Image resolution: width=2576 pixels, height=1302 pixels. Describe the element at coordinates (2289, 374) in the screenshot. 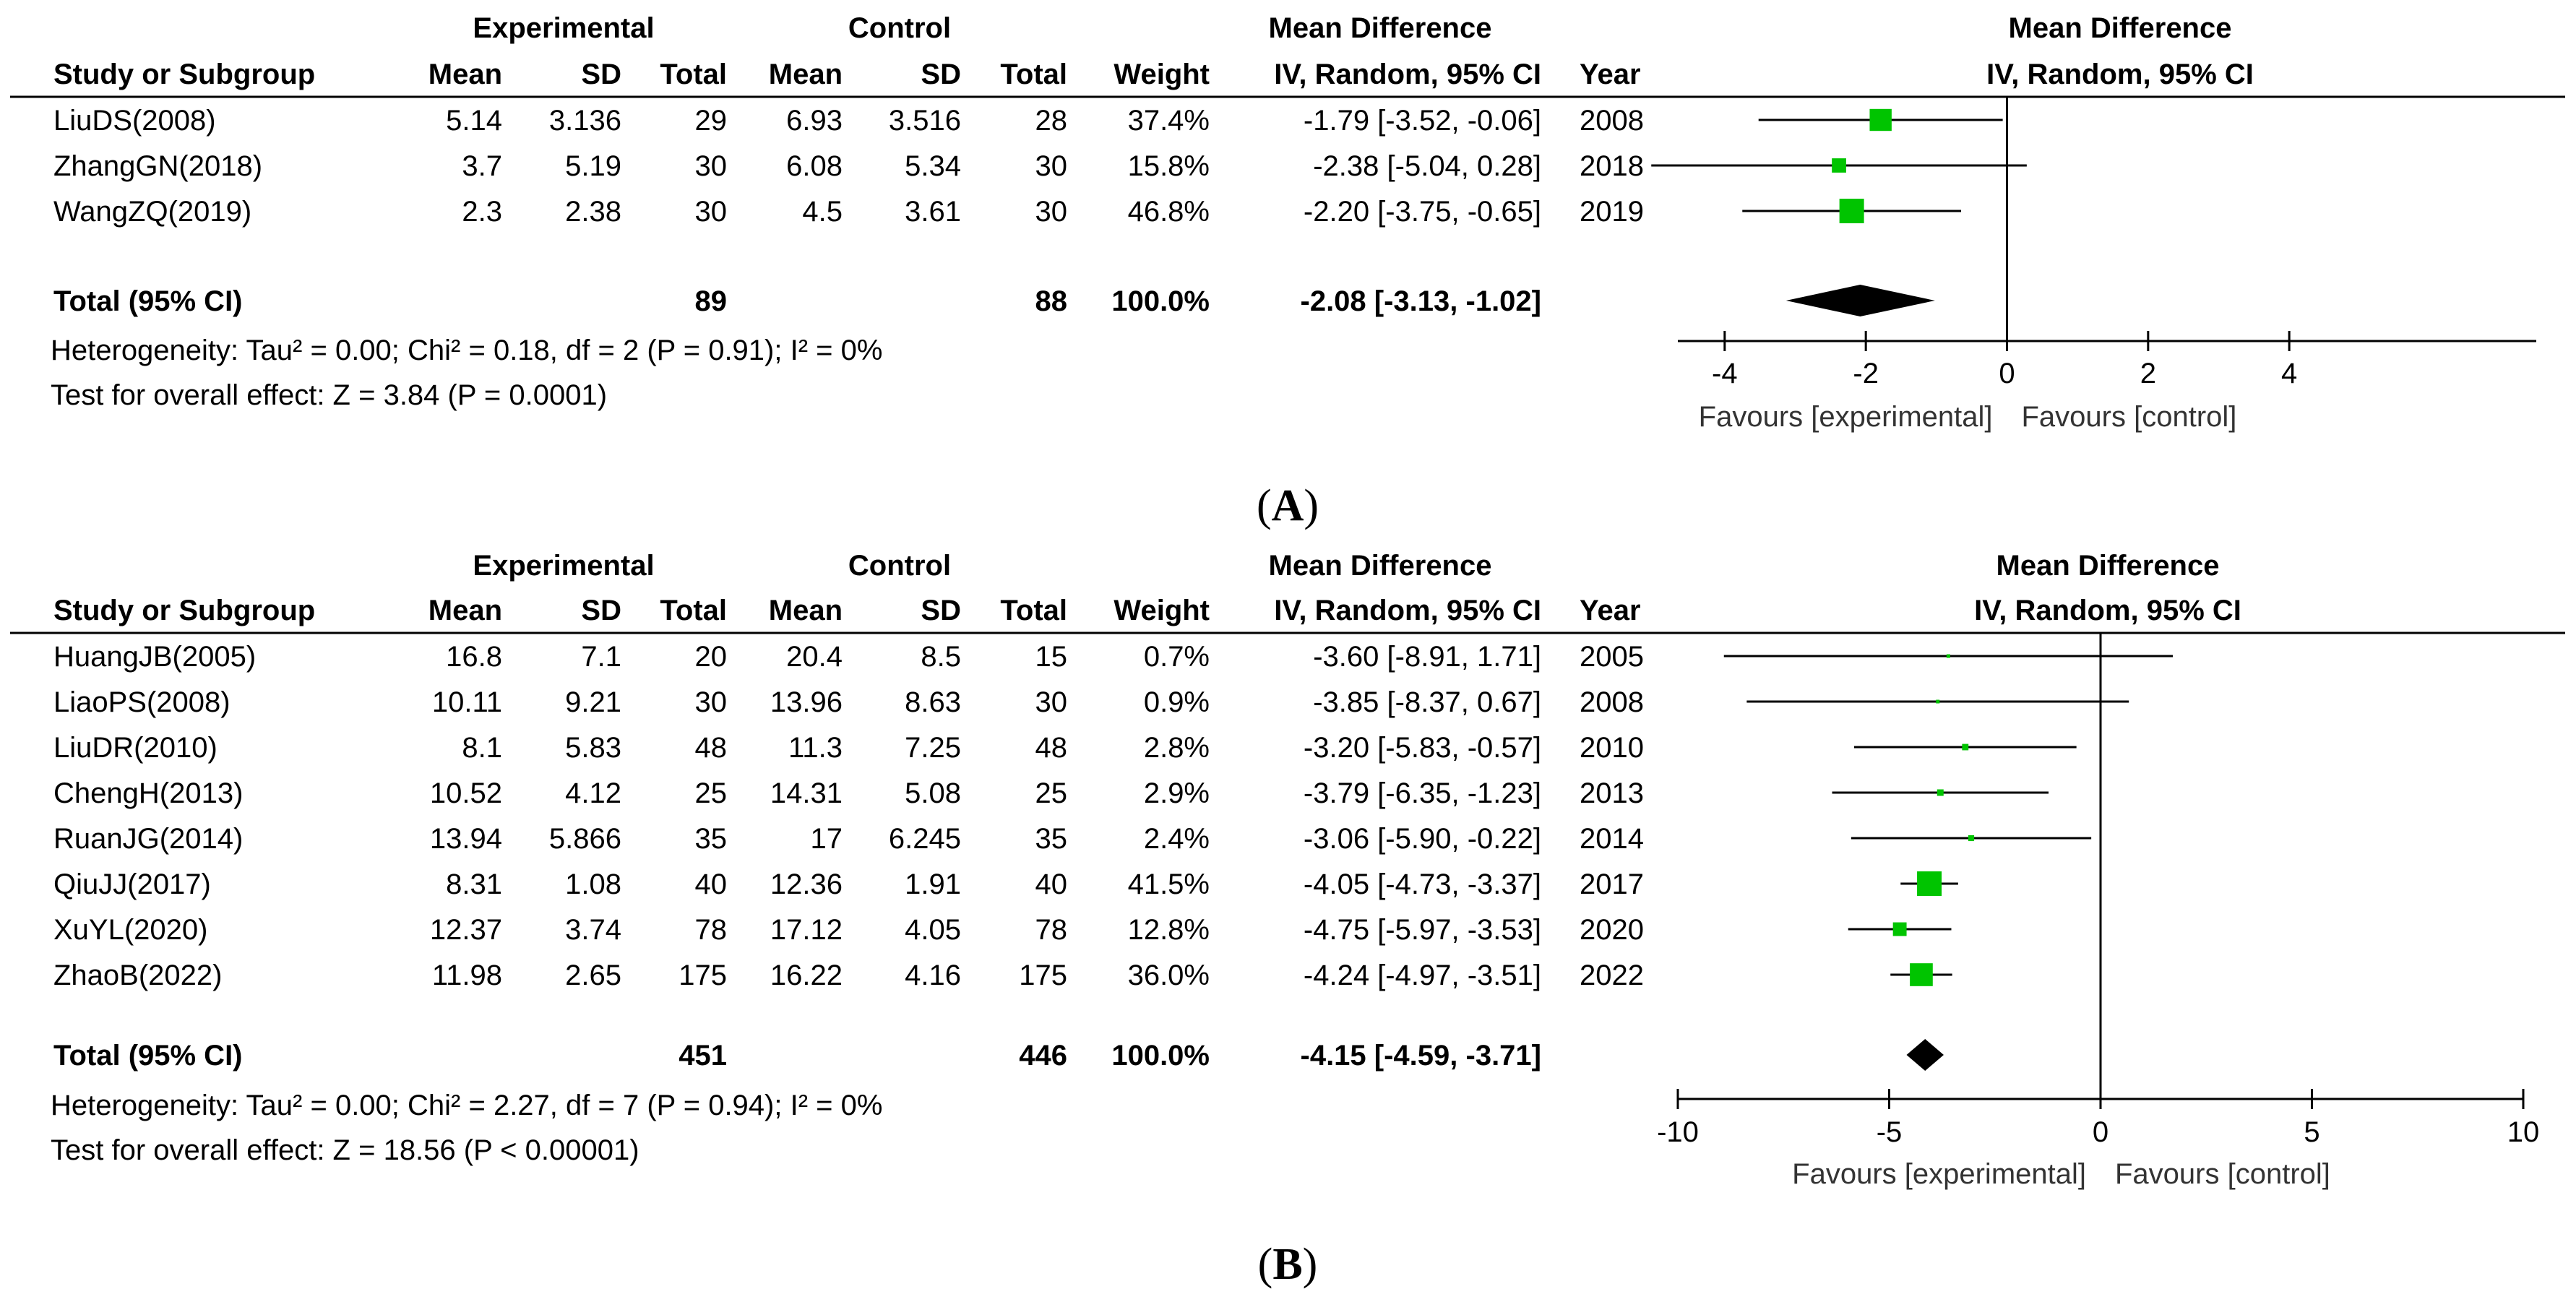

I see `x-tick-label: 4` at that location.